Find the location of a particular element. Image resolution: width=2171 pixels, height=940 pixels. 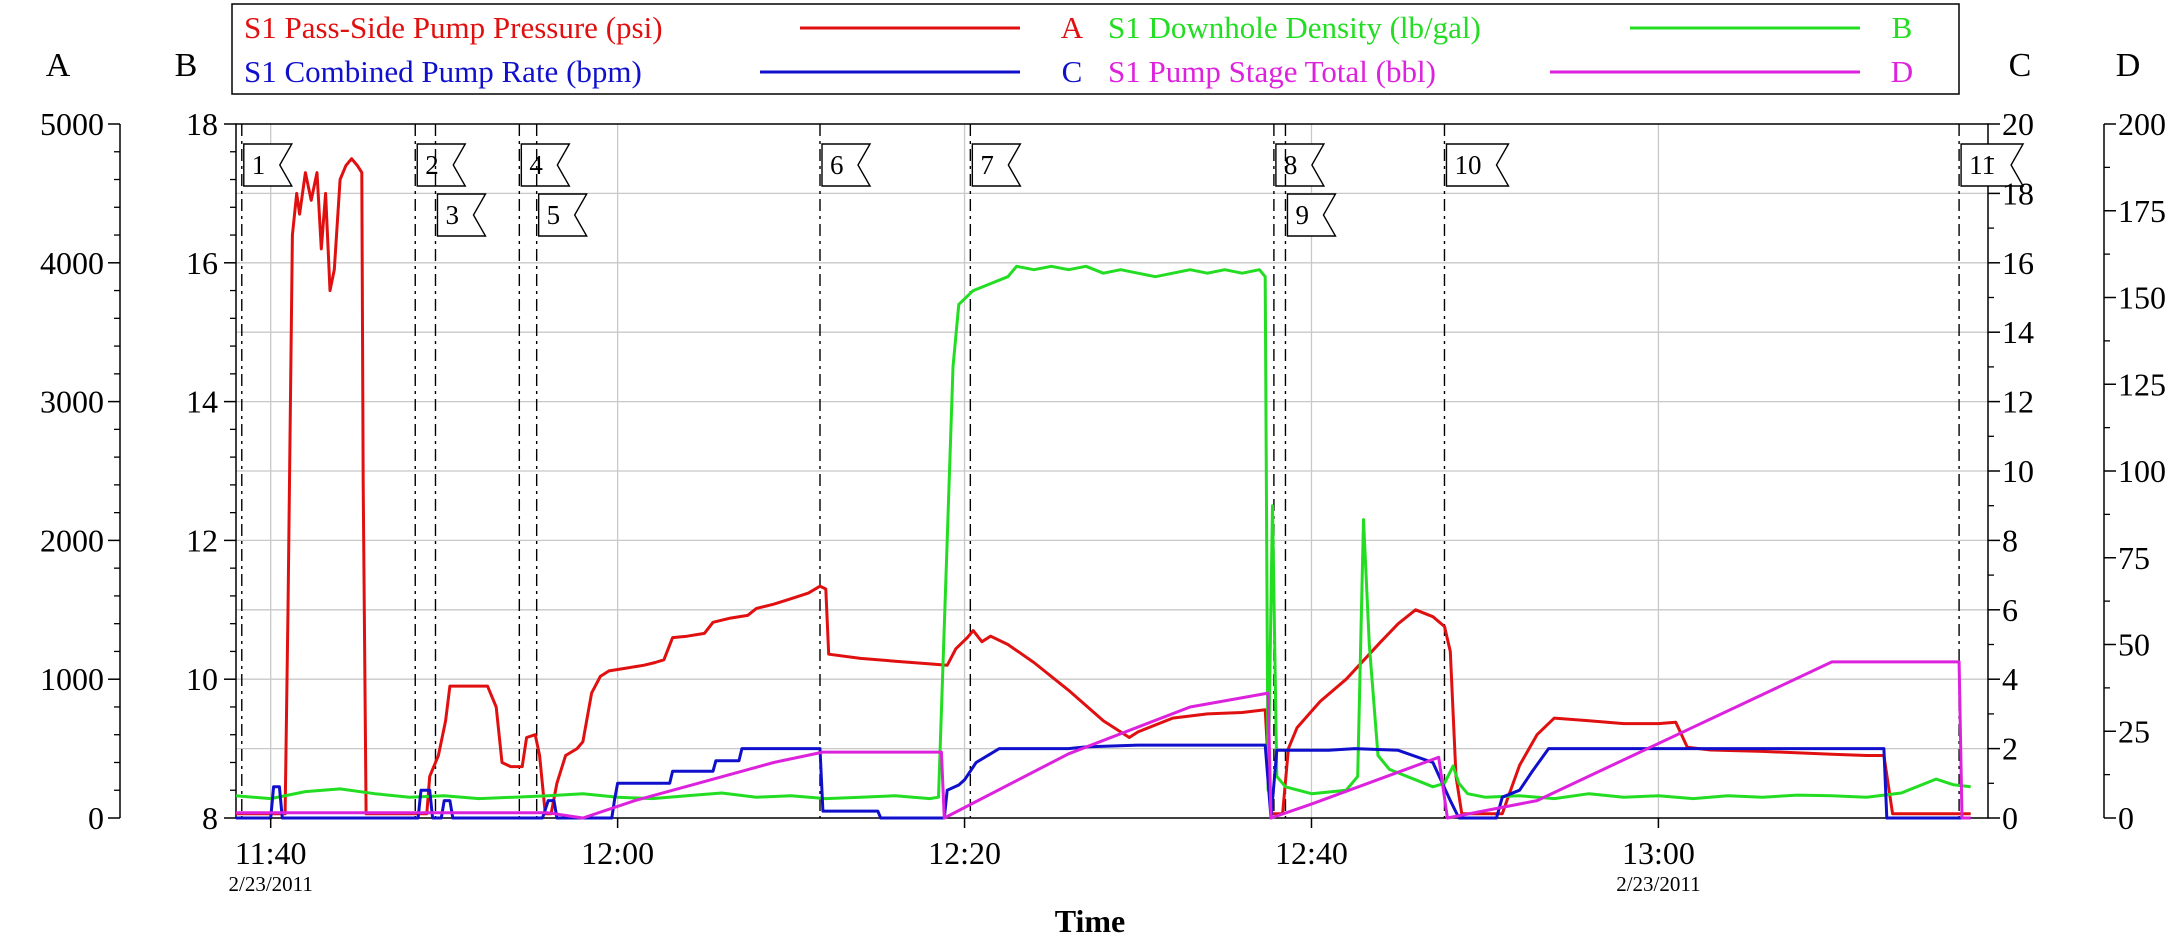

event-flag-label: 2 is located at coordinates (432, 165).